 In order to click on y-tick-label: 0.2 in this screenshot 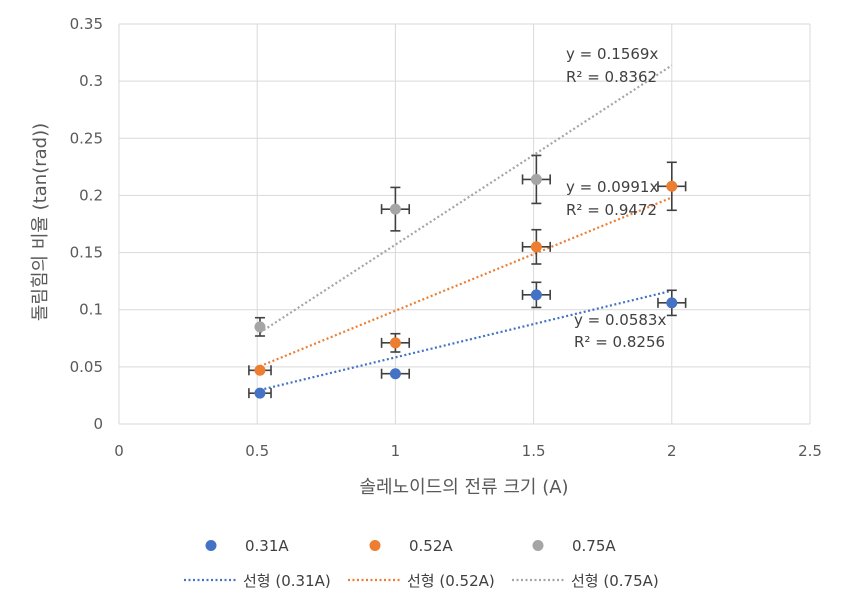, I will do `click(91, 195)`.